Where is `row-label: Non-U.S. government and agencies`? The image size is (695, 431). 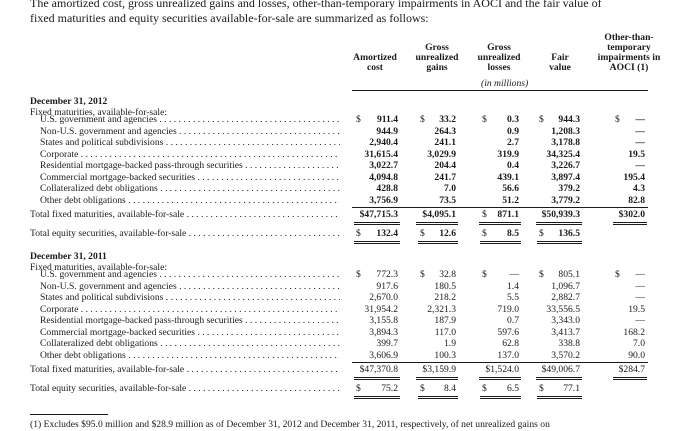
row-label: Non-U.S. government and agencies is located at coordinates (190, 287).